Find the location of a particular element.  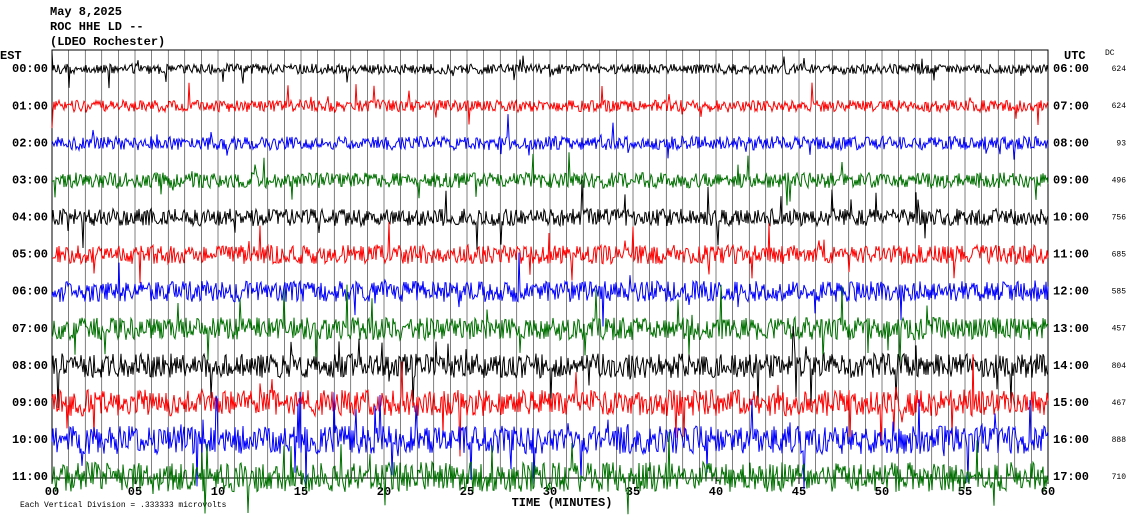

row-label-est: 03:00 is located at coordinates (30, 180).